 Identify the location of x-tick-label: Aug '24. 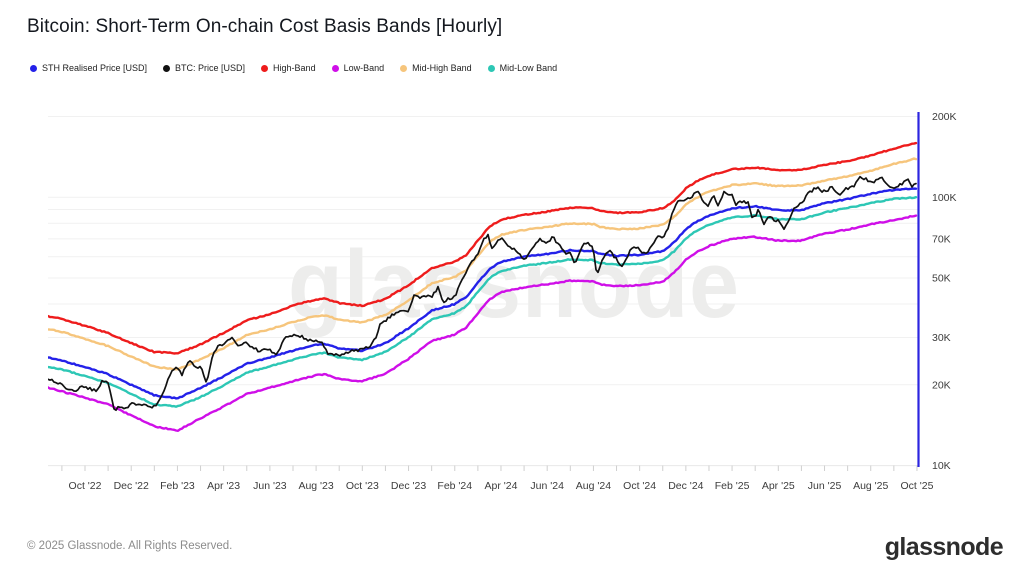
(593, 486).